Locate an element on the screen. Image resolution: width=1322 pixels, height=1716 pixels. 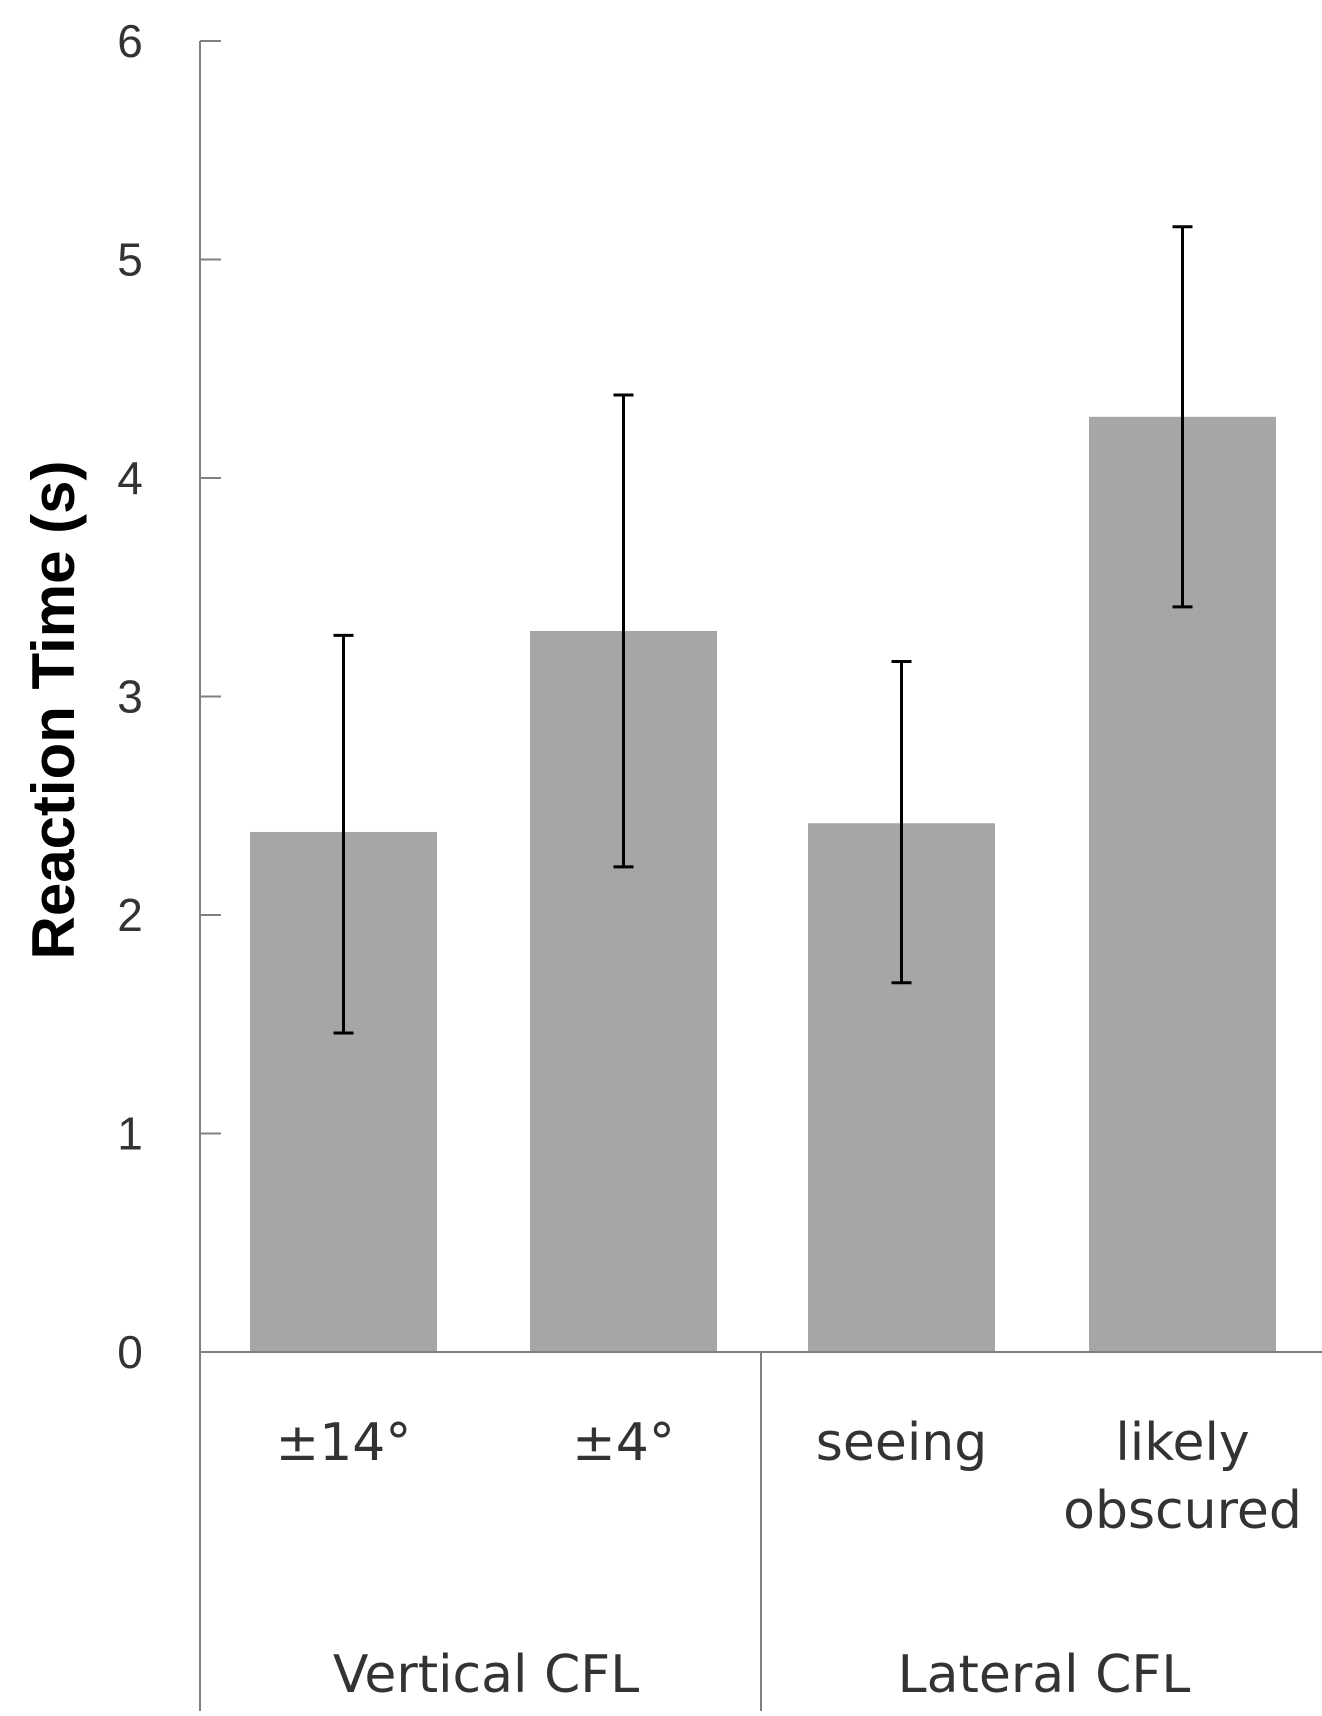
x-tick-label-line: ±4° is located at coordinates (623, 1443).